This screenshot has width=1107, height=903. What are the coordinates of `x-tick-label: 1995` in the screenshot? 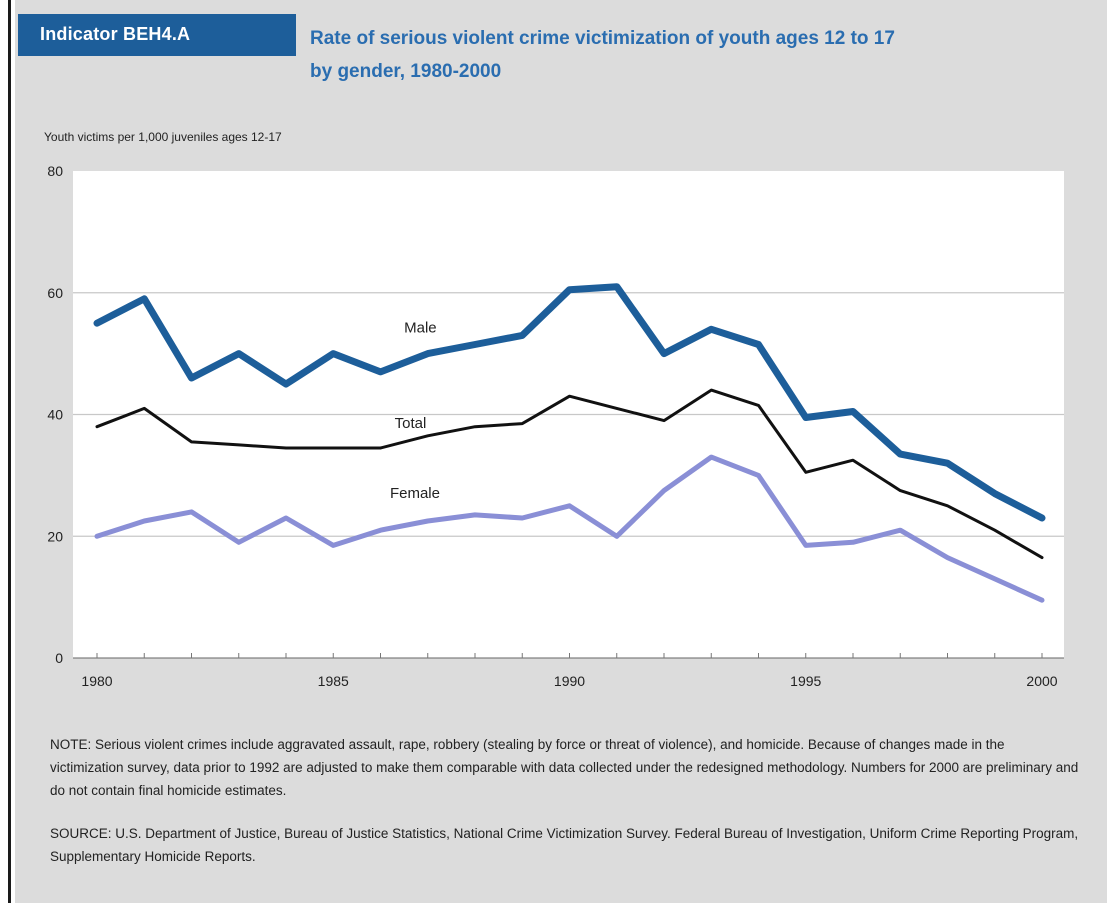 It's located at (805, 681).